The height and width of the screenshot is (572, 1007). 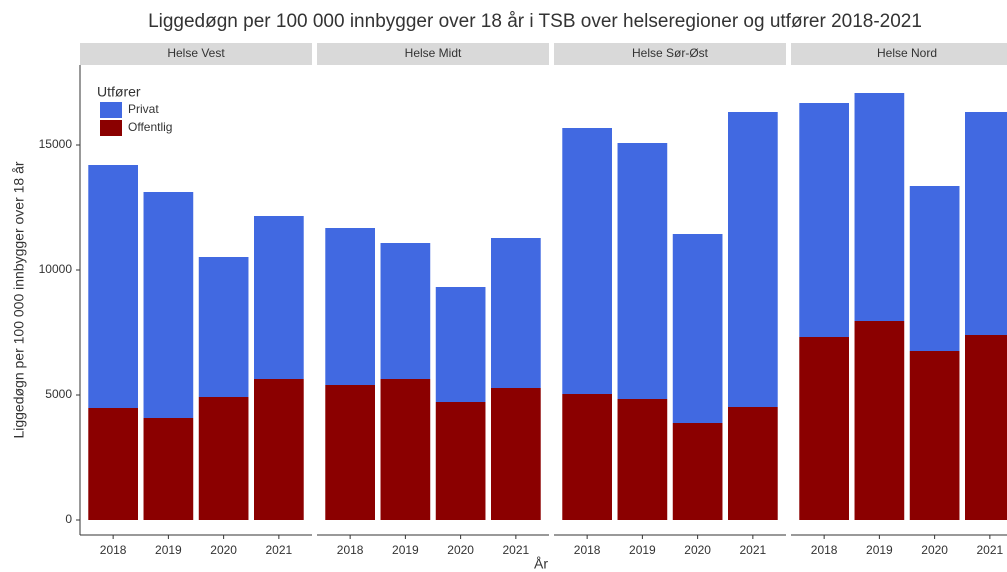 I want to click on strip-label: Helse Sør-Øst, so click(x=670, y=53).